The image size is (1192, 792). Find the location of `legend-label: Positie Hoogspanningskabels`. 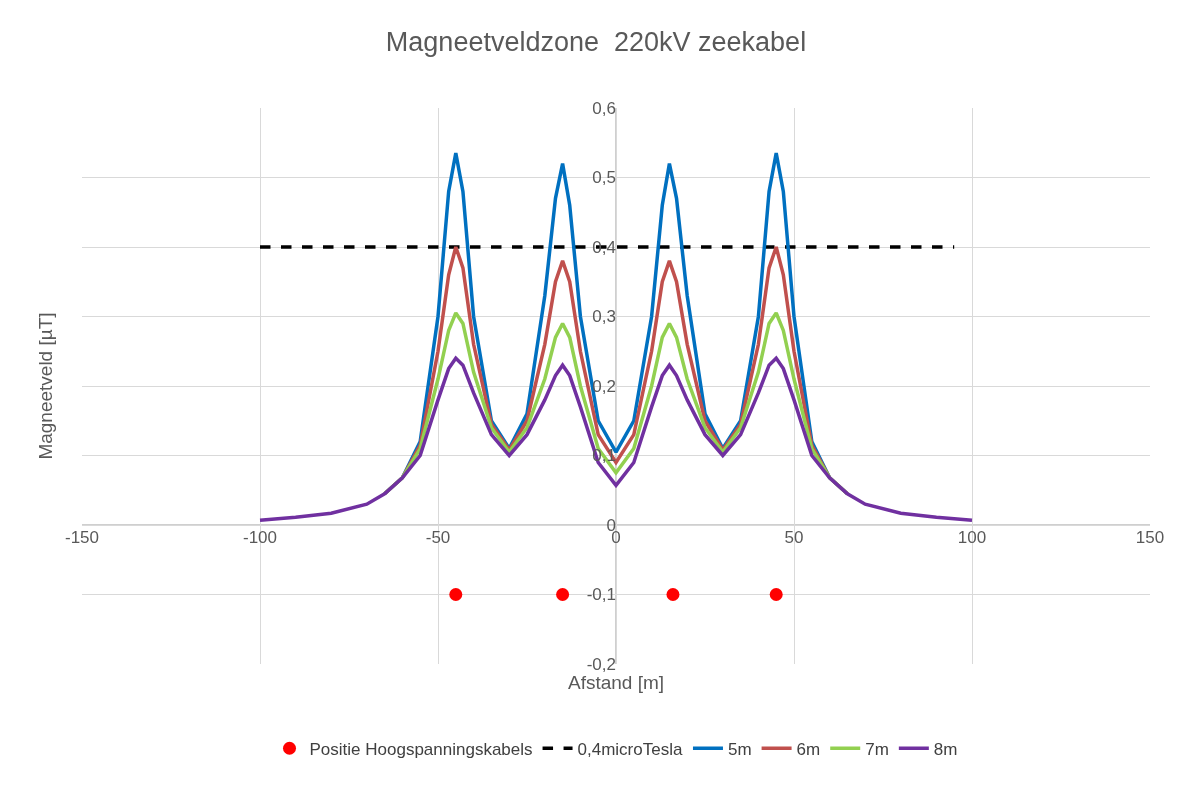

legend-label: Positie Hoogspanningskabels is located at coordinates (421, 749).